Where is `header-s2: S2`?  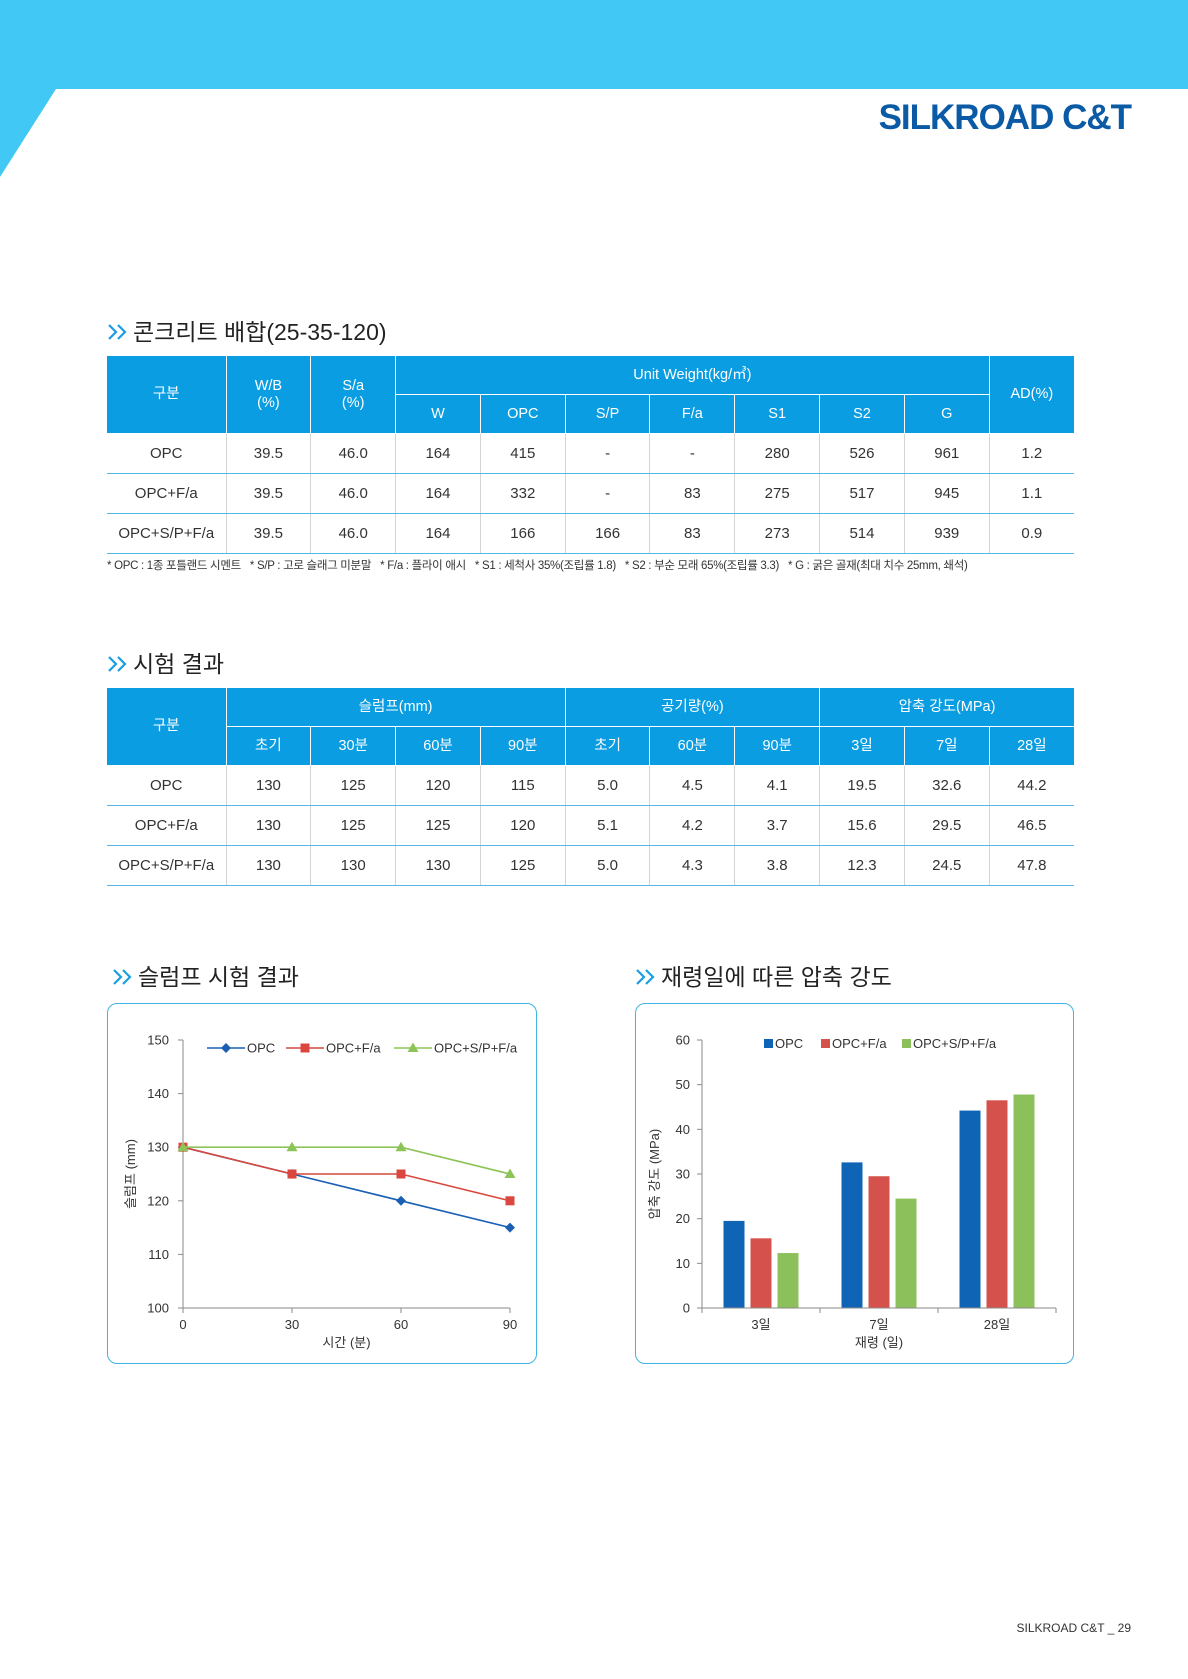 header-s2: S2 is located at coordinates (862, 414).